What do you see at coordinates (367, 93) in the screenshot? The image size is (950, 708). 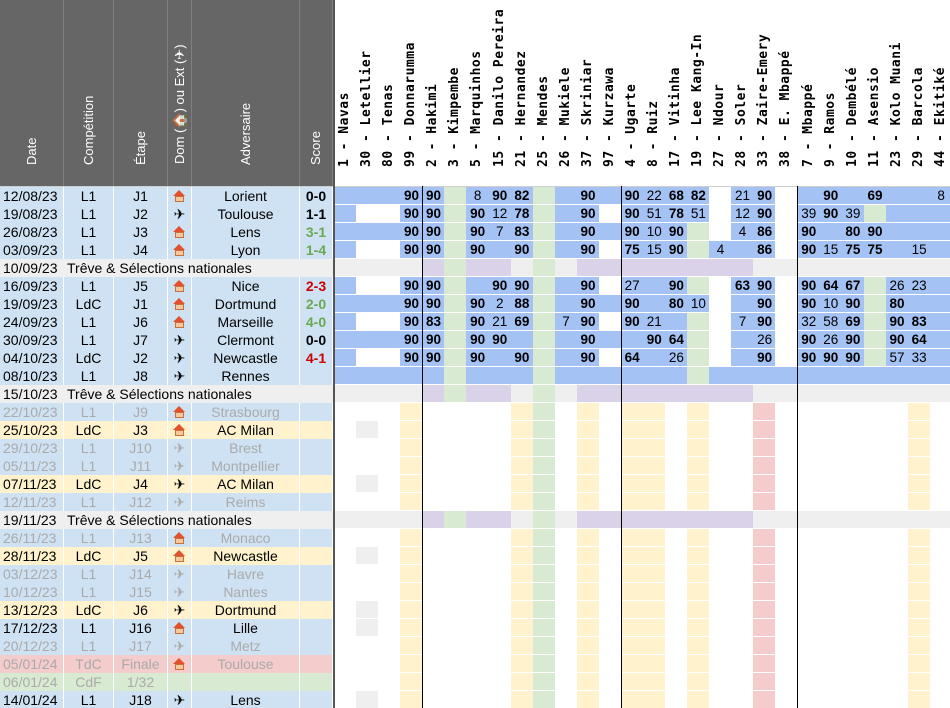 I see `player-header: 30 - Letellier` at bounding box center [367, 93].